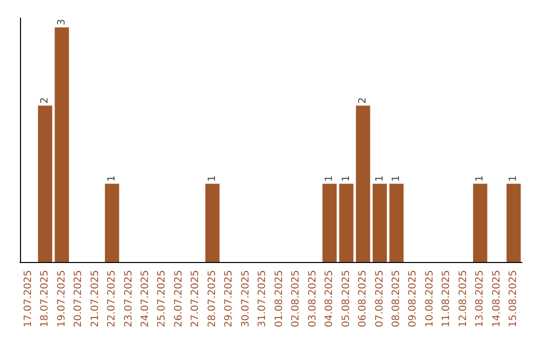  What do you see at coordinates (196, 299) in the screenshot?
I see `x-tick-label: 27.07.2025` at bounding box center [196, 299].